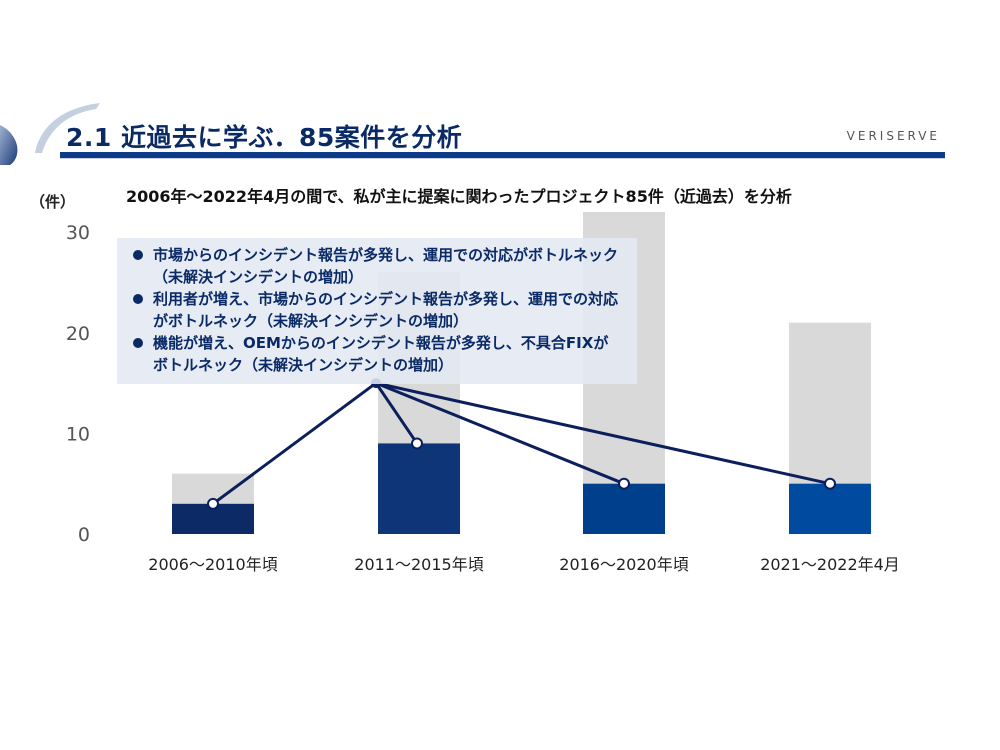  I want to click on header-underline-bar, so click(502, 155).